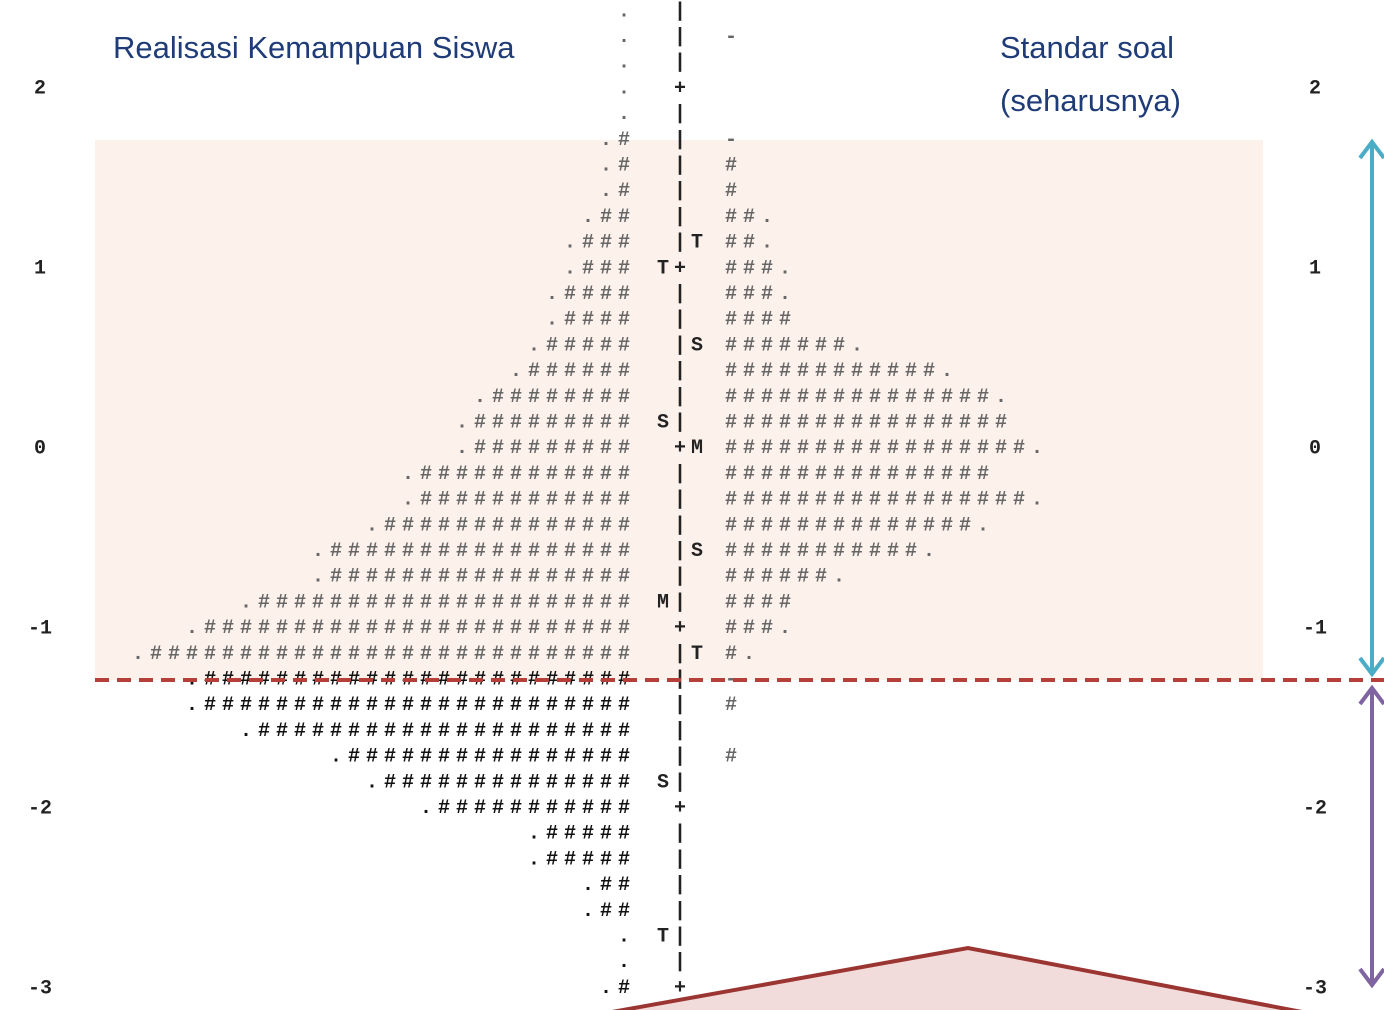 Image resolution: width=1384 pixels, height=1010 pixels. Describe the element at coordinates (1087, 47) in the screenshot. I see `title-right: Standar soal` at that location.